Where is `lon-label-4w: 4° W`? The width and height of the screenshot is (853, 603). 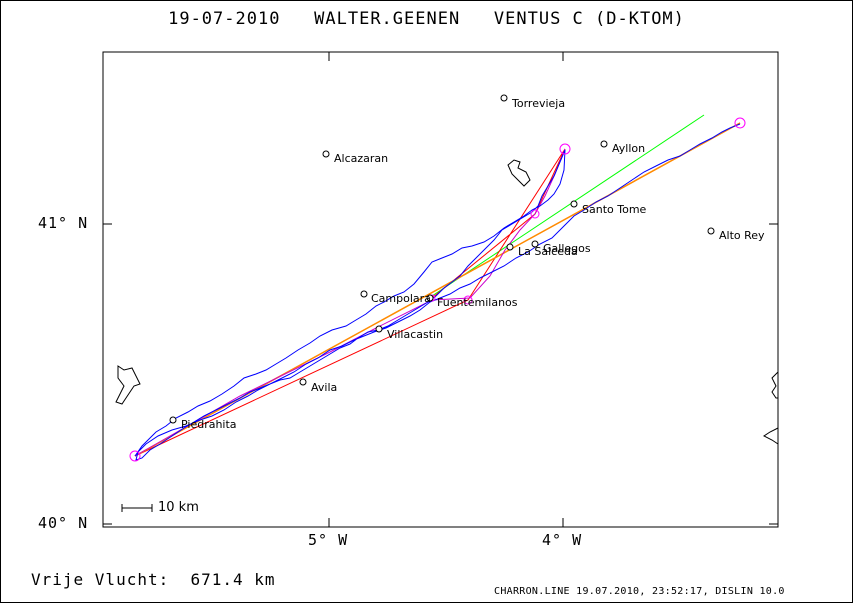
lon-label-4w: 4° W is located at coordinates (562, 540).